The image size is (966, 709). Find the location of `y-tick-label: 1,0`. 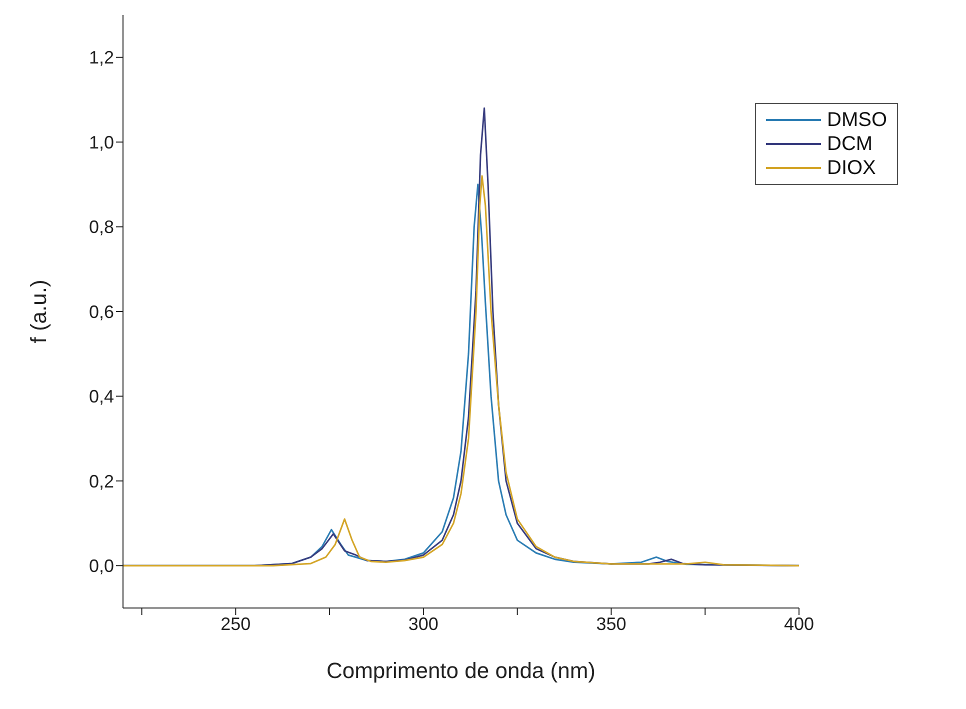

y-tick-label: 1,0 is located at coordinates (101, 142).